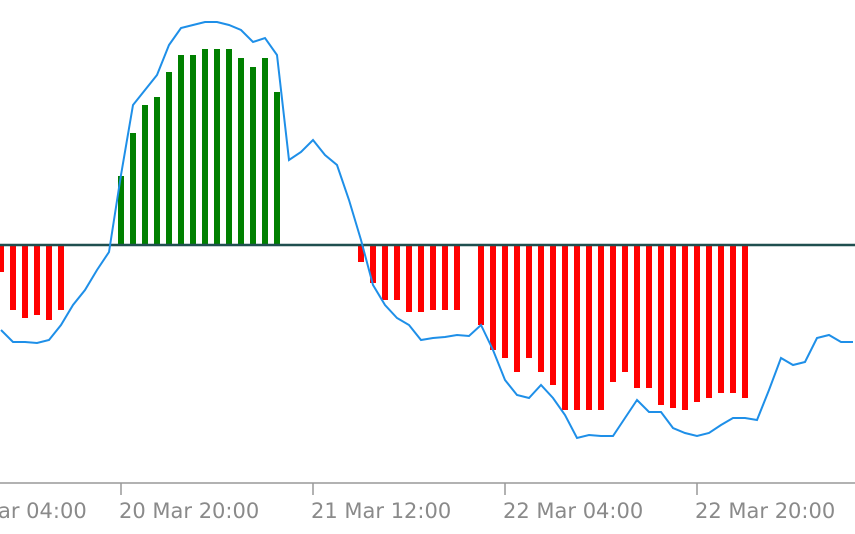  Describe the element at coordinates (189, 511) in the screenshot. I see `x-tick-label: 20 Mar 20:00` at that location.